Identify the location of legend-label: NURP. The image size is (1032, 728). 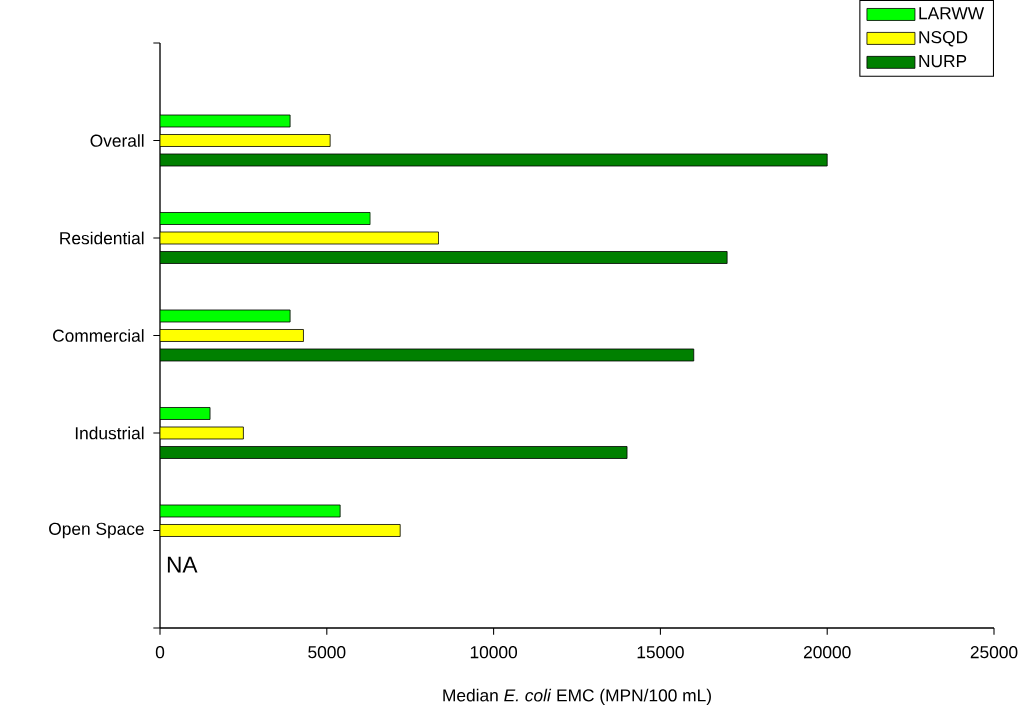
(943, 61).